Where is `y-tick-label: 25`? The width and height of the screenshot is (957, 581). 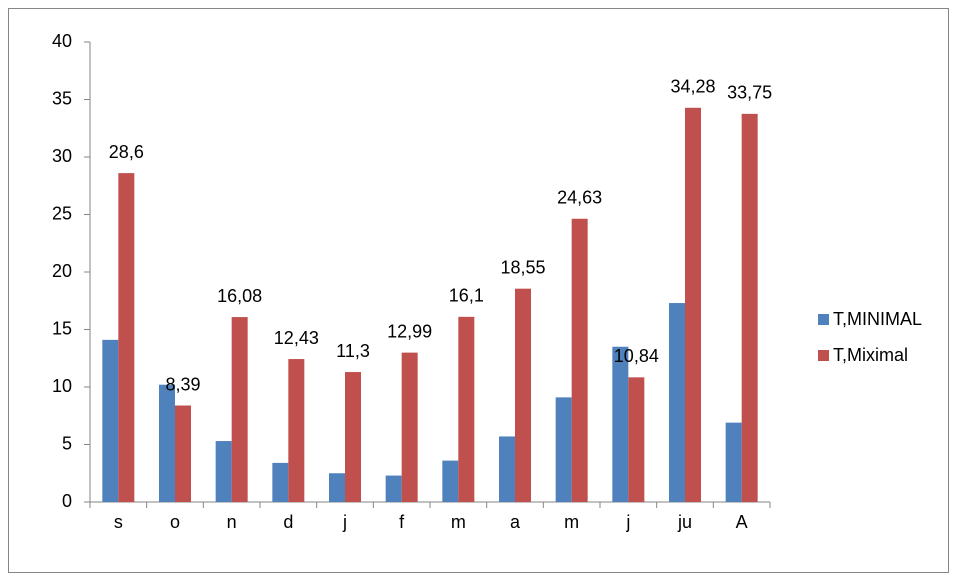
y-tick-label: 25 is located at coordinates (62, 213).